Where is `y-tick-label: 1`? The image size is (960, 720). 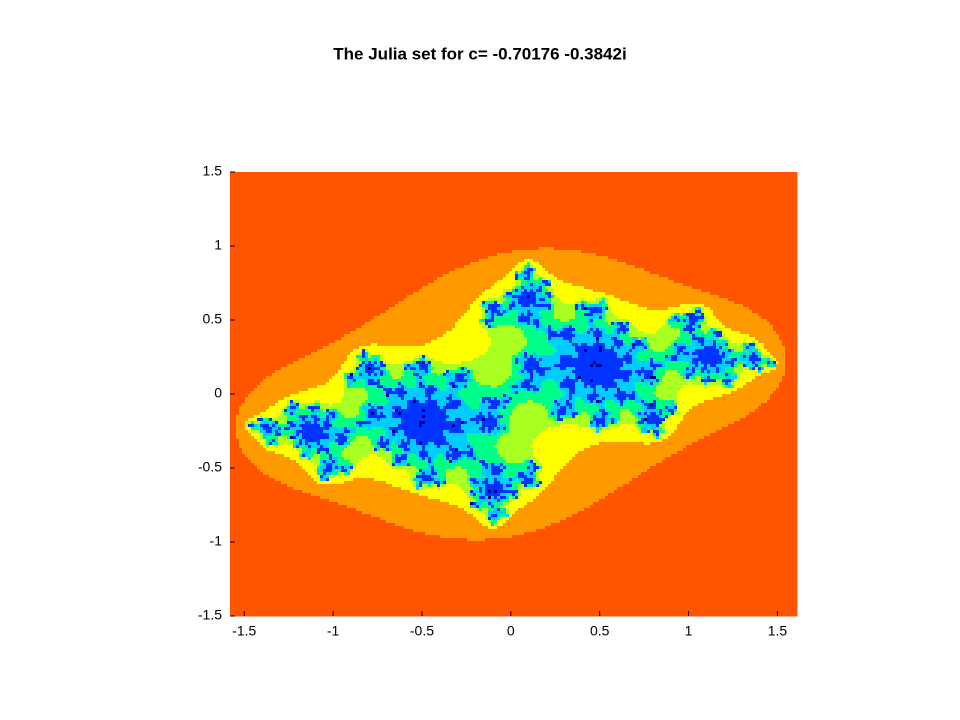 y-tick-label: 1 is located at coordinates (218, 245).